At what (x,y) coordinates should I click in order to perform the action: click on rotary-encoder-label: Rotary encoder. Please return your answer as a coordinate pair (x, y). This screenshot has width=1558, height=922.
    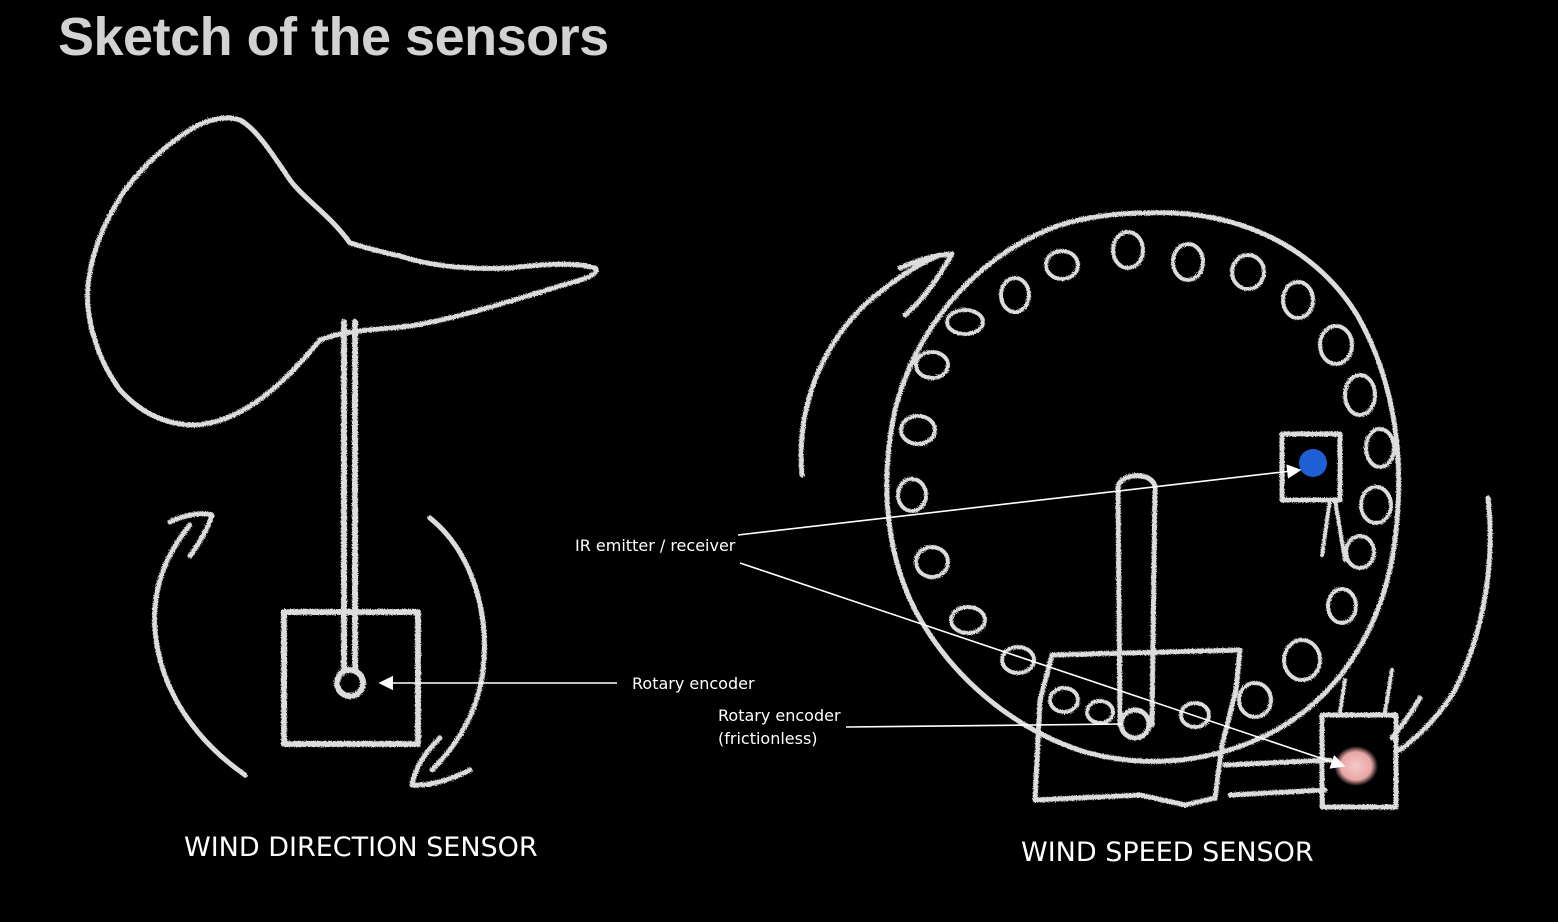
    Looking at the image, I should click on (693, 683).